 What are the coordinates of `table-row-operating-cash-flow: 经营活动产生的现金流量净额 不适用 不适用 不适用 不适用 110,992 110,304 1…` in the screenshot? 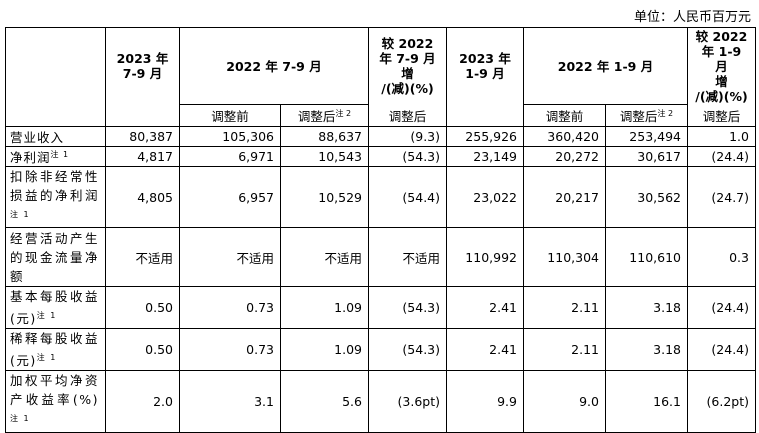 It's located at (380, 257).